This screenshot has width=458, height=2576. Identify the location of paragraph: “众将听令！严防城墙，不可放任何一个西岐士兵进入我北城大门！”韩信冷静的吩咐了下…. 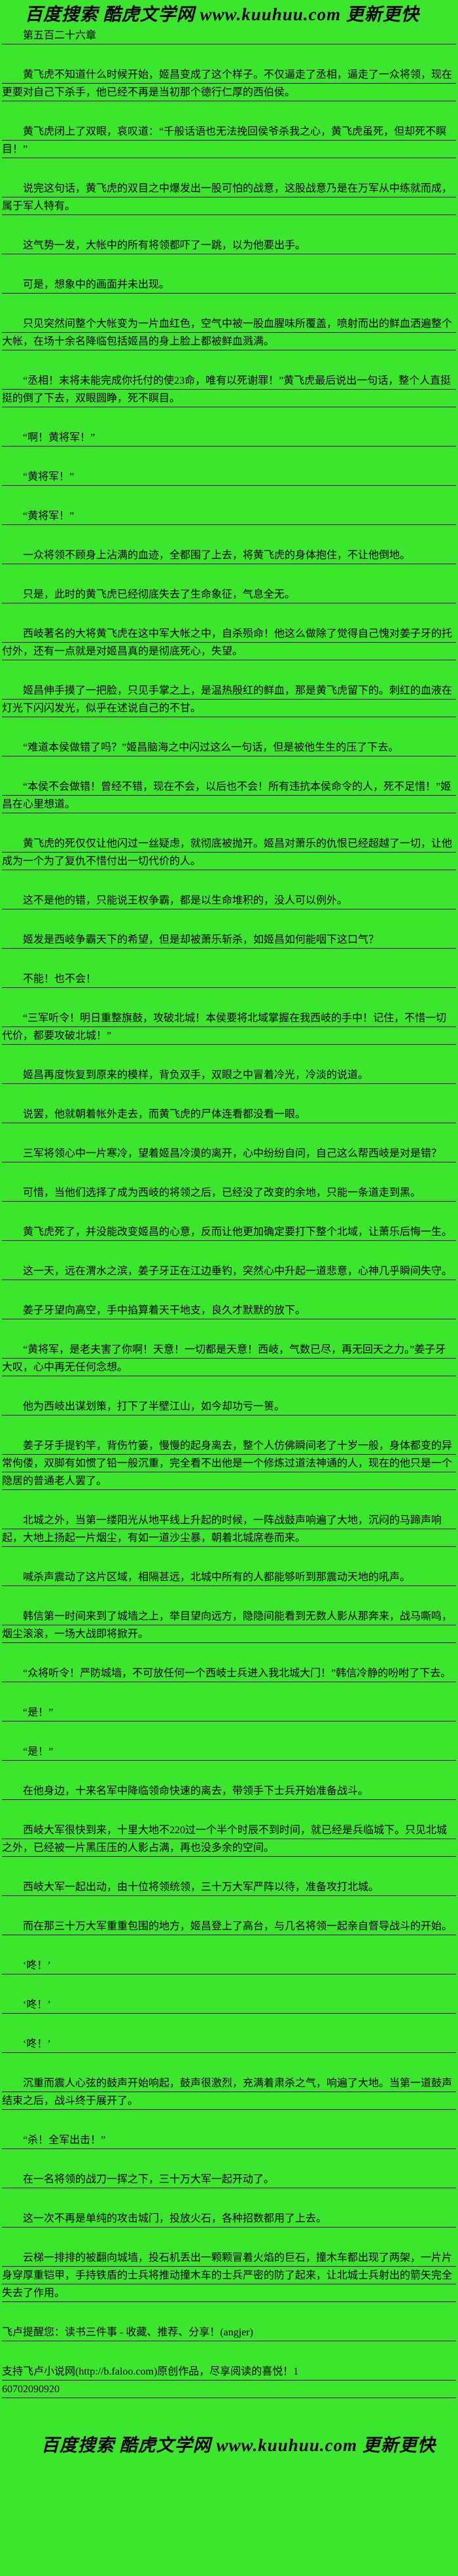
(229, 1674).